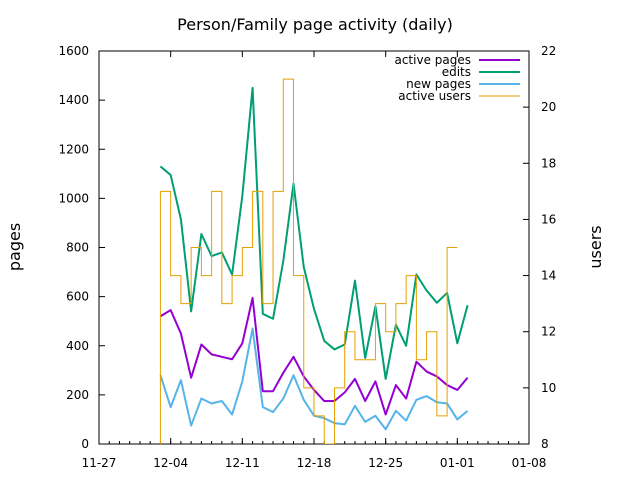  I want to click on y2-tick-label: 20, so click(548, 107).